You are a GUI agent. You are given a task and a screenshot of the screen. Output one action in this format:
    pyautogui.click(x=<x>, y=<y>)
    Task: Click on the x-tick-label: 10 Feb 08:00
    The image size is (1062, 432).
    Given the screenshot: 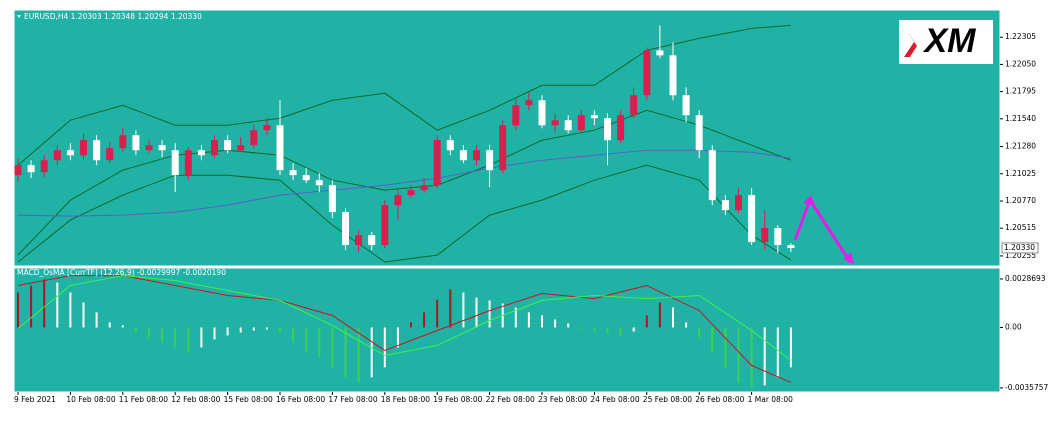 What is the action you would take?
    pyautogui.click(x=90, y=399)
    